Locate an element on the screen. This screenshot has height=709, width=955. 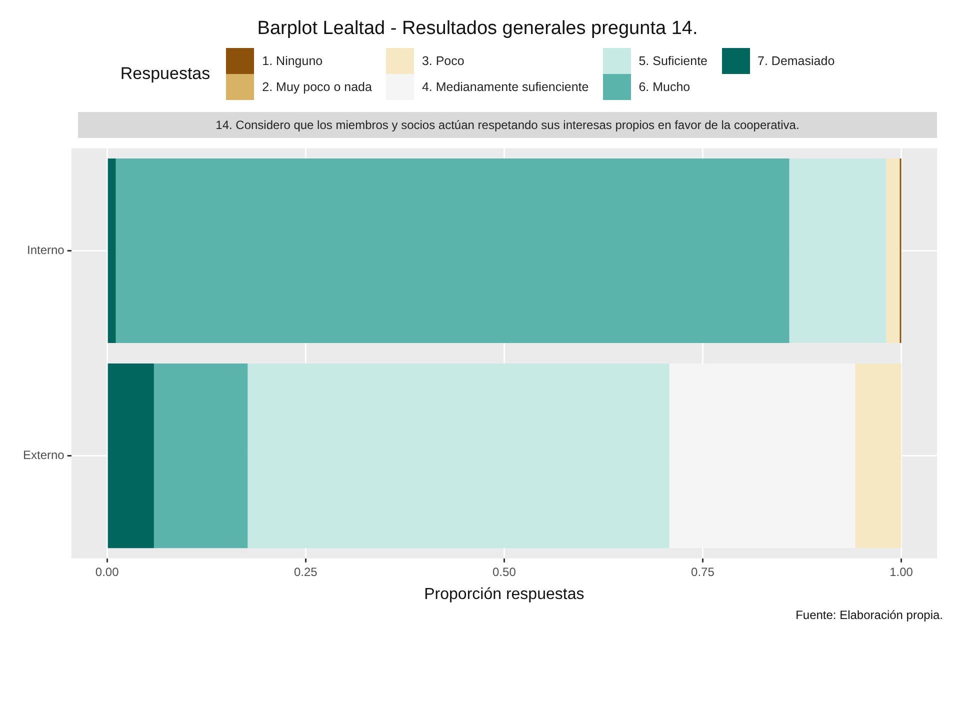
x-tick-label: 0.50 is located at coordinates (504, 571).